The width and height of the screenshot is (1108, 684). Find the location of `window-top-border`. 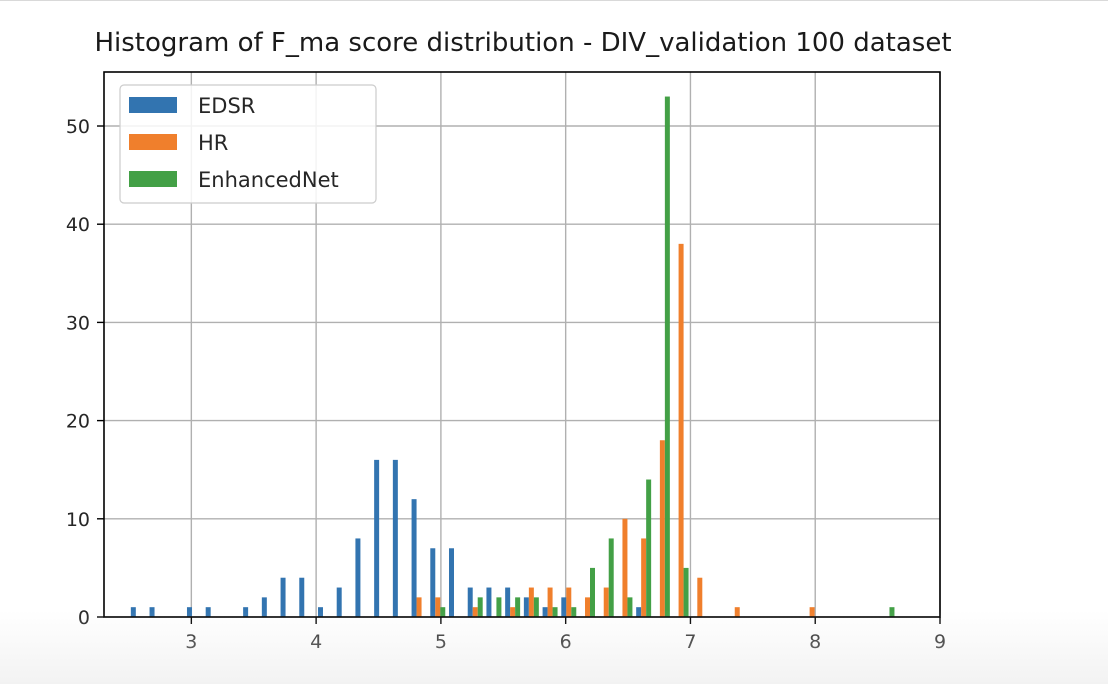

window-top-border is located at coordinates (554, 0).